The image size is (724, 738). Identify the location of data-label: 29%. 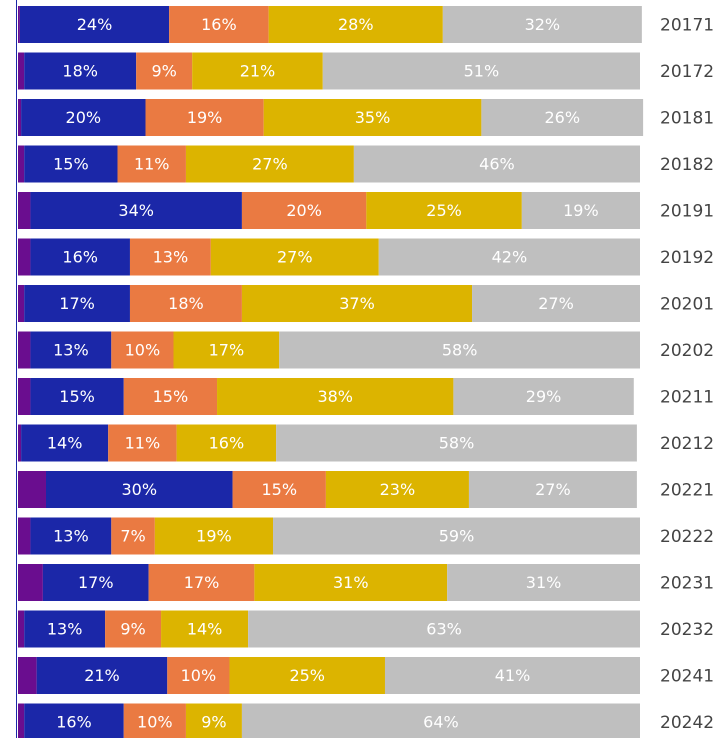
(544, 396).